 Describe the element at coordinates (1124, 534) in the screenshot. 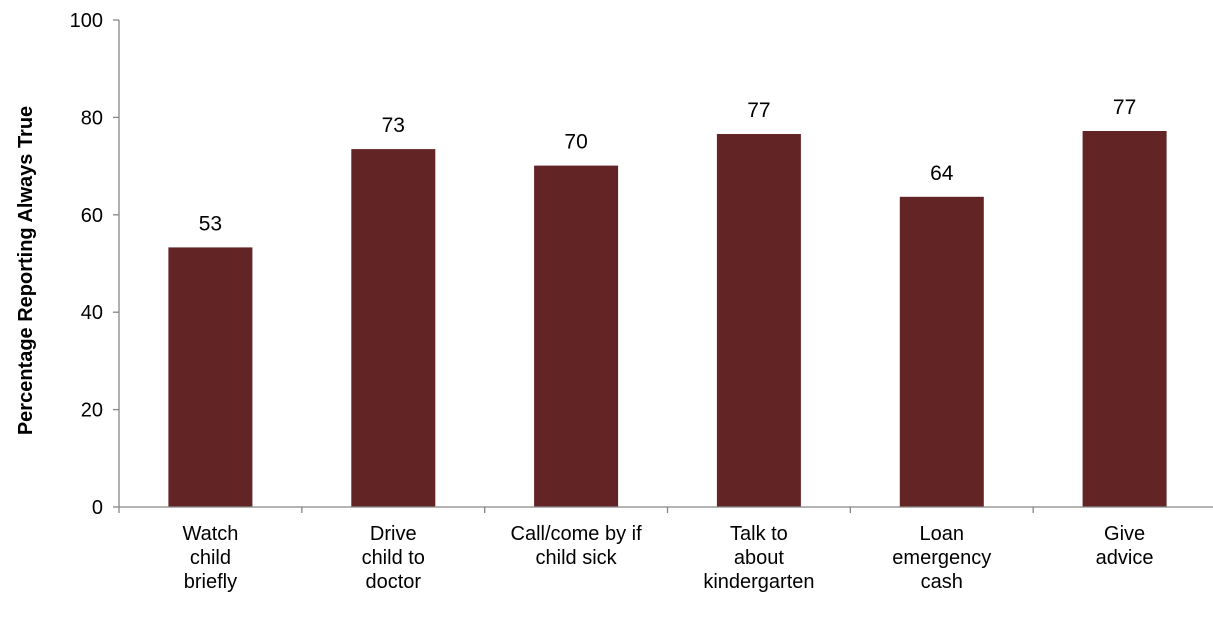

I see `x-category-label-line: Give` at that location.